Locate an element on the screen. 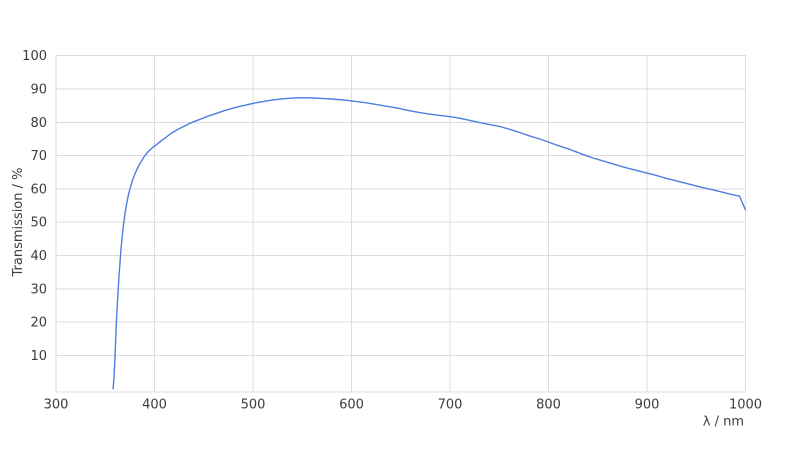 The width and height of the screenshot is (800, 450). y-tick-label: 60 is located at coordinates (38, 189).